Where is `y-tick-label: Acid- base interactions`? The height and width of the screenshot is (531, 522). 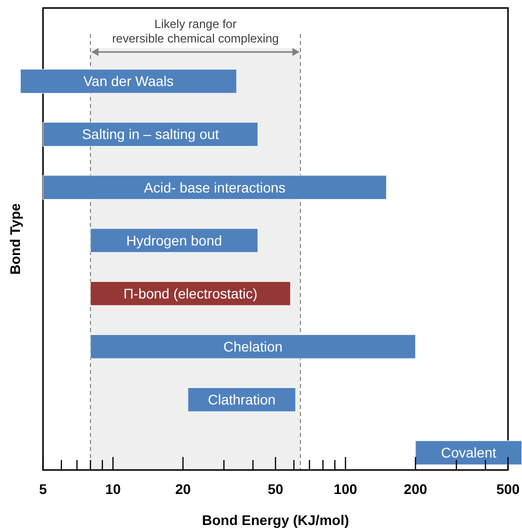 y-tick-label: Acid- base interactions is located at coordinates (215, 187).